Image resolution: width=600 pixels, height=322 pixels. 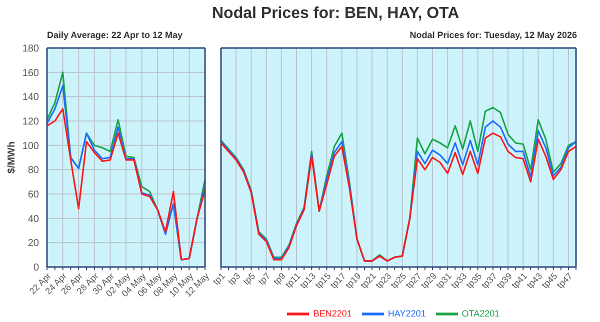 I want to click on chart-subtitle: Nodal Prices for: Tuesday, 12 May 2026, so click(x=492, y=35).